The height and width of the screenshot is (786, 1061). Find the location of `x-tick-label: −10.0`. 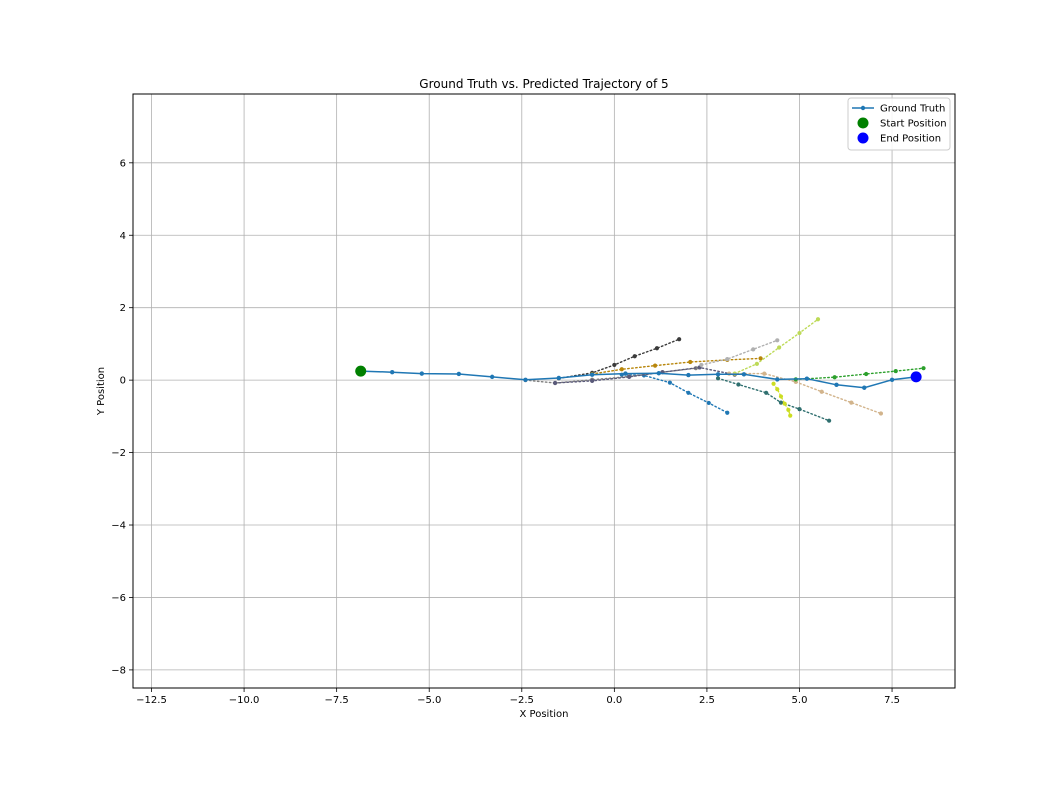

x-tick-label: −10.0 is located at coordinates (244, 700).